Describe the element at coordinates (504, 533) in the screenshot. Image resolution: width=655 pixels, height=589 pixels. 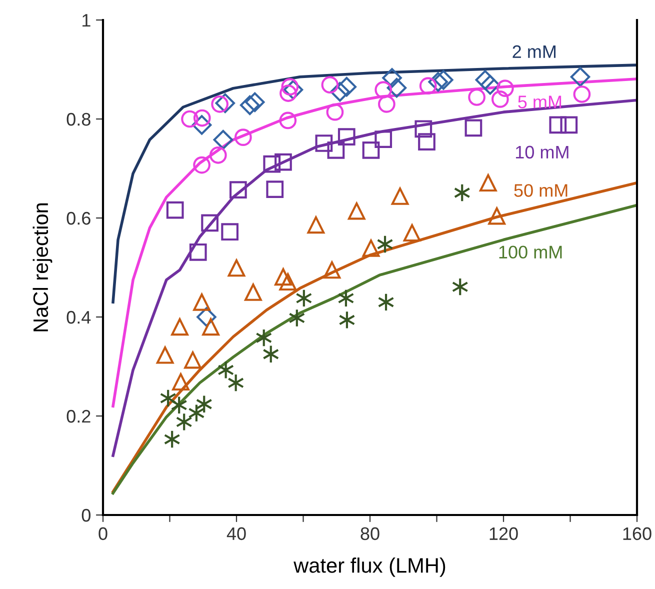
I see `x-tick-label: 120` at that location.